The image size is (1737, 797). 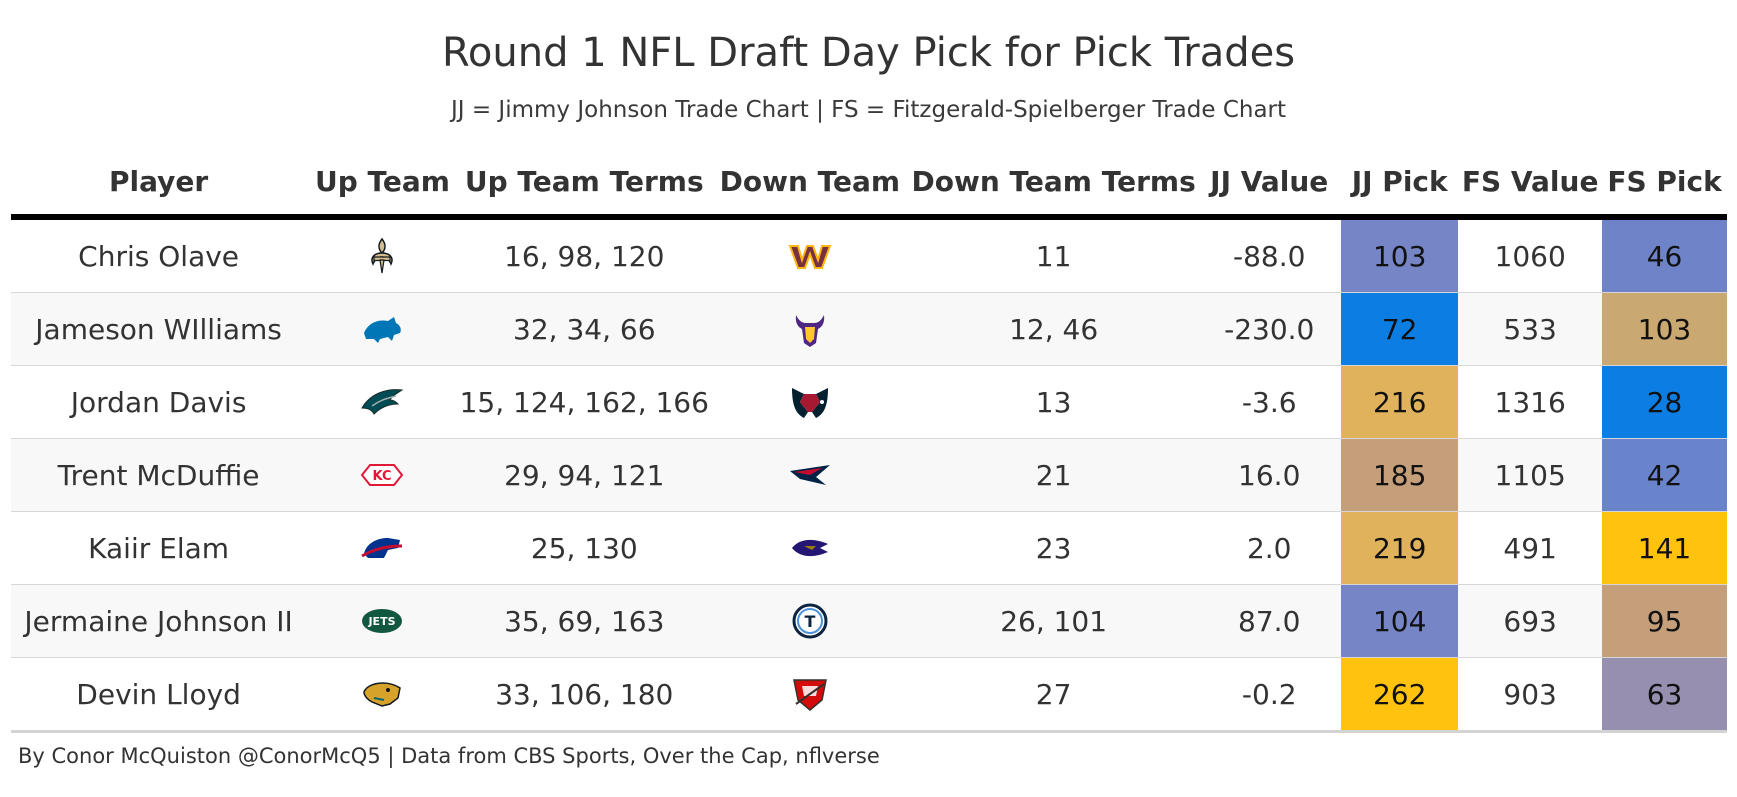 I want to click on player-cell: Chris Olave, so click(x=159, y=256).